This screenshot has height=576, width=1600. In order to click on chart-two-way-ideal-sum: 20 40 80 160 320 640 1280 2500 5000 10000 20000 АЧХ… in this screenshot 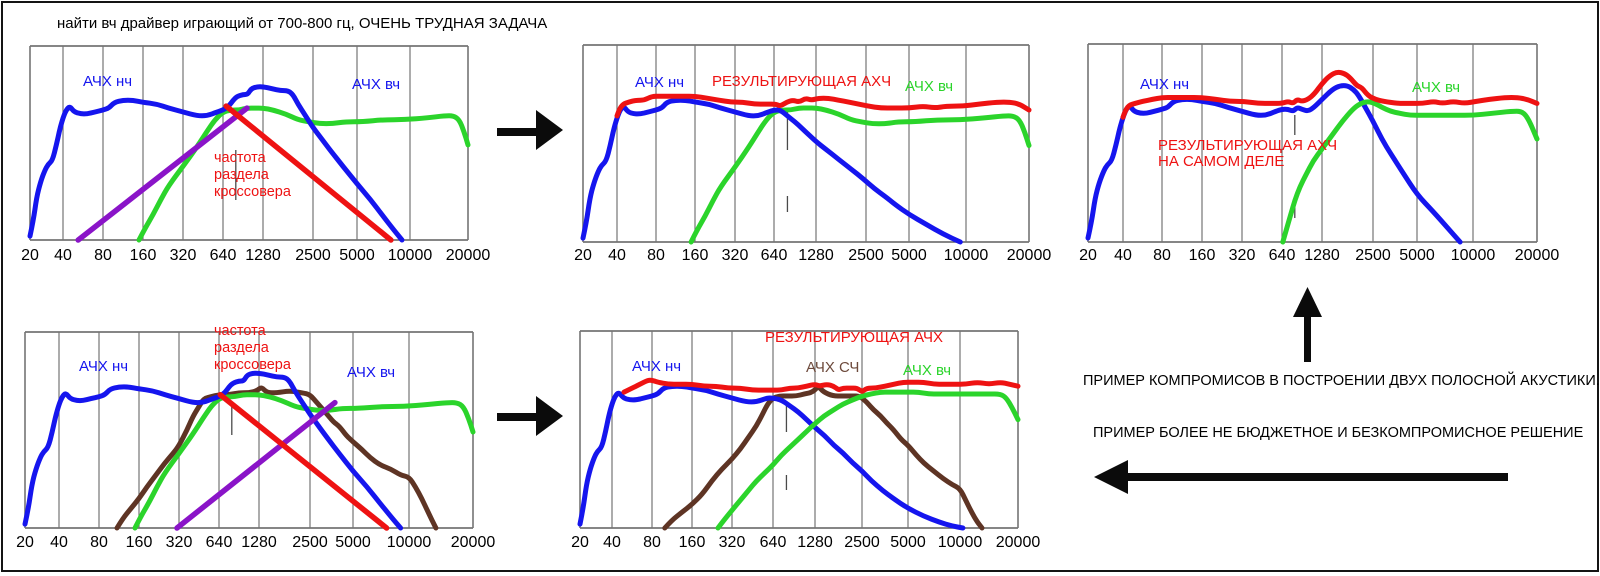, I will do `click(813, 154)`.